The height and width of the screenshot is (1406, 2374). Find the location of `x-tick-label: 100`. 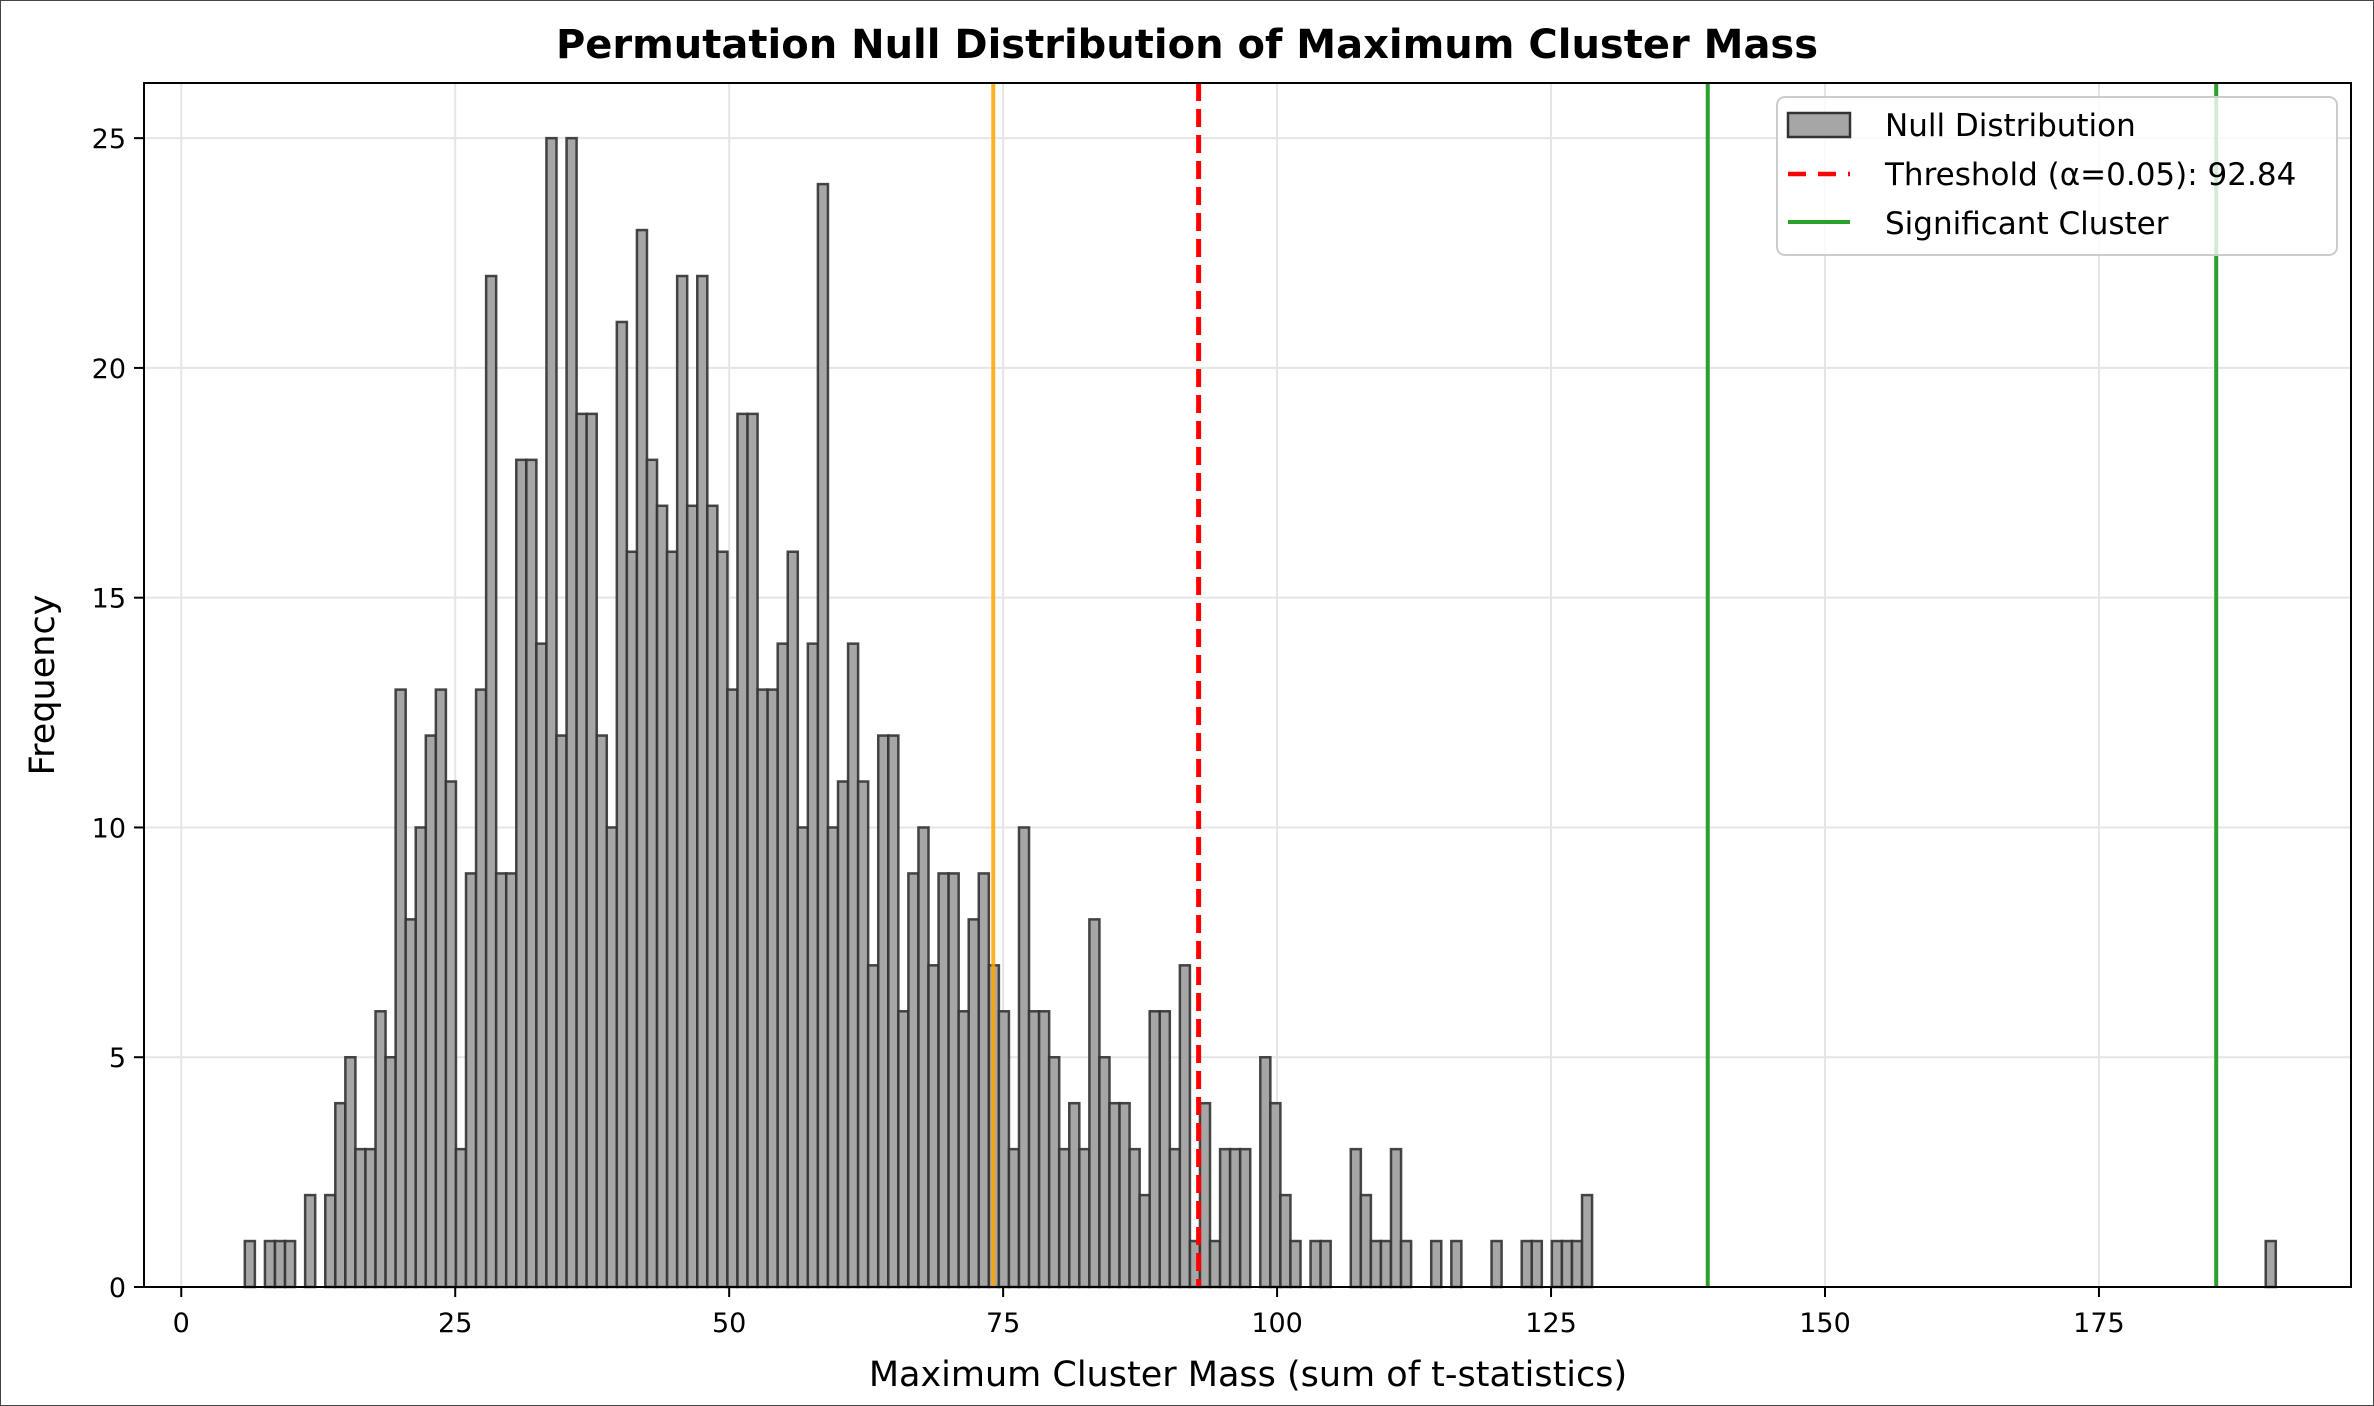

x-tick-label: 100 is located at coordinates (1277, 1323).